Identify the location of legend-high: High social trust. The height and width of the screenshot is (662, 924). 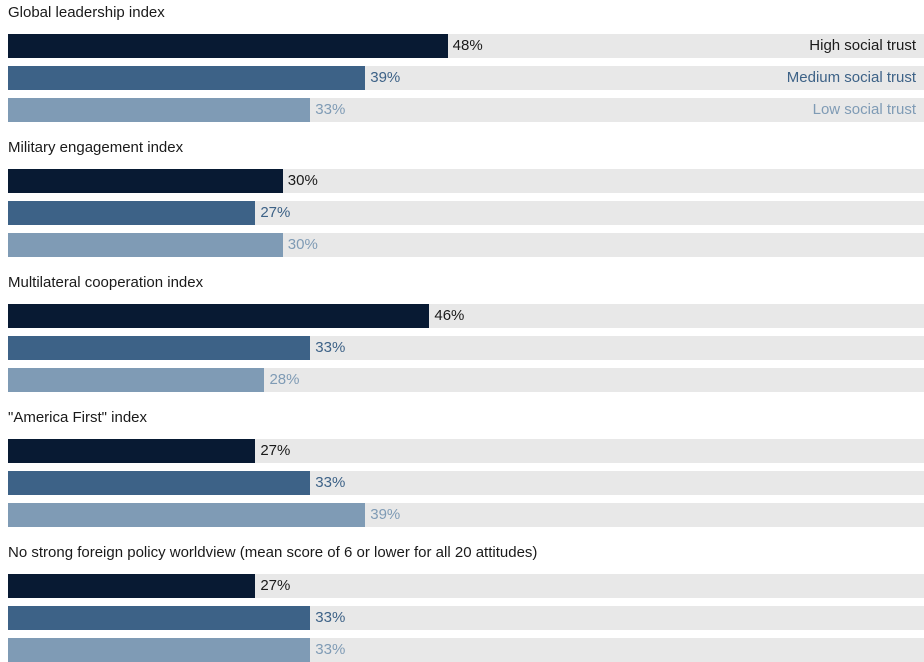
(862, 45).